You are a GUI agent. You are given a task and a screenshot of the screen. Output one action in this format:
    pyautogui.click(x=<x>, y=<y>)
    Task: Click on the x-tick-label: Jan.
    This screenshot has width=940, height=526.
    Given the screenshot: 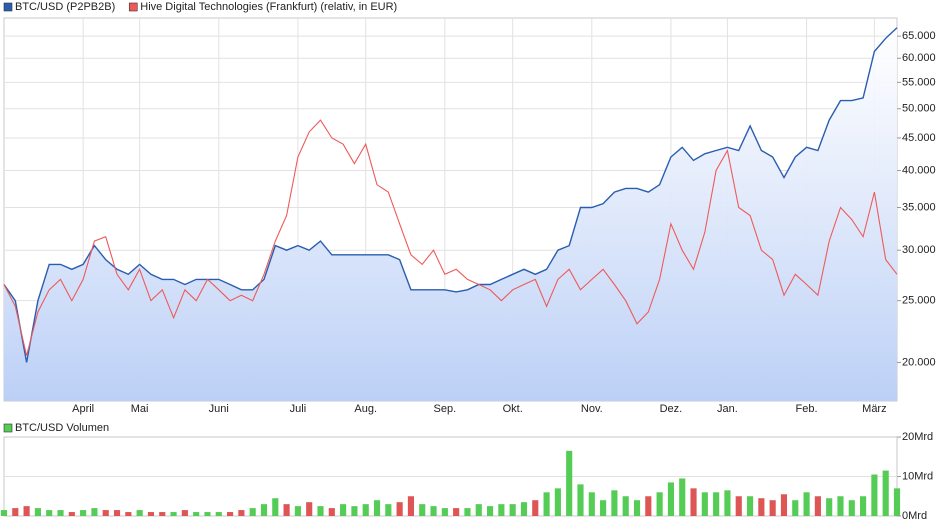 What is the action you would take?
    pyautogui.click(x=727, y=409)
    